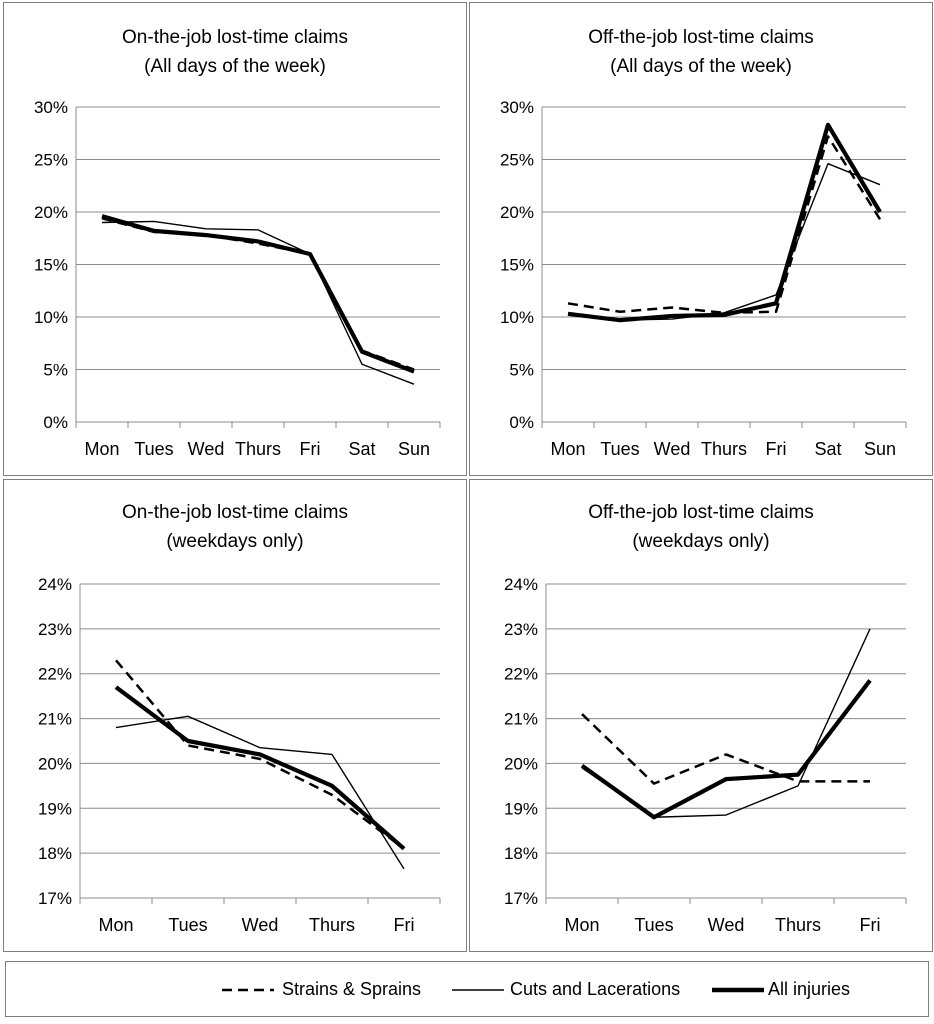 This screenshot has width=934, height=1024. I want to click on legend-swatch-dashed, so click(248, 990).